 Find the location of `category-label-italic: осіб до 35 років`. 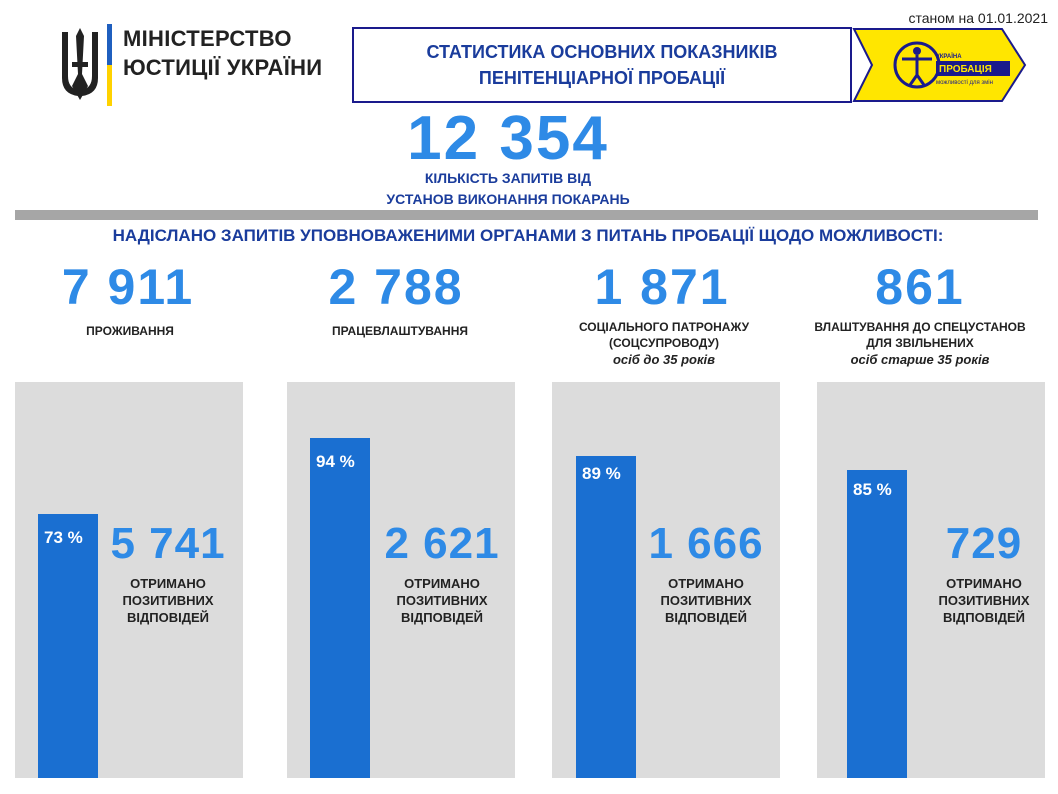

category-label-italic: осіб до 35 років is located at coordinates (664, 359).